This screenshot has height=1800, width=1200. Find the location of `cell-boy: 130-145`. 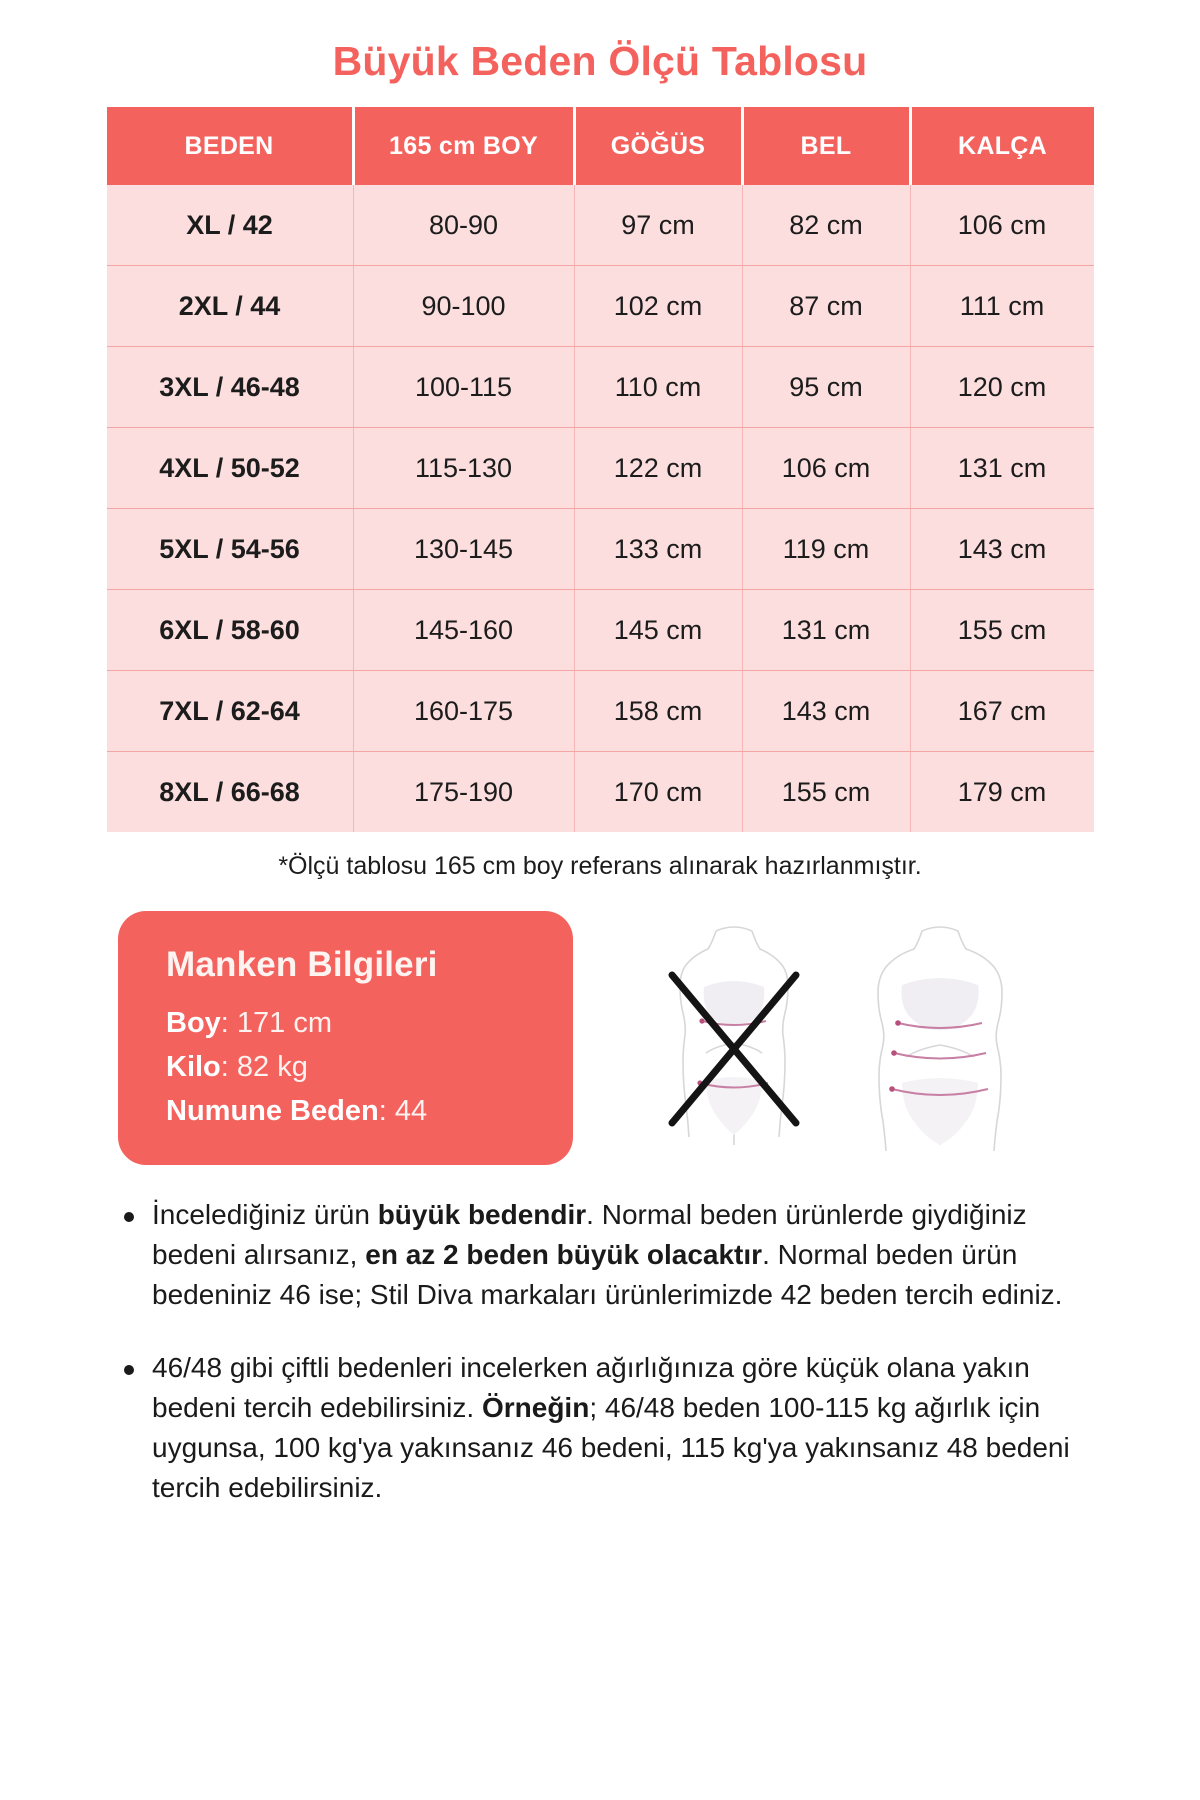

cell-boy: 130-145 is located at coordinates (464, 549).